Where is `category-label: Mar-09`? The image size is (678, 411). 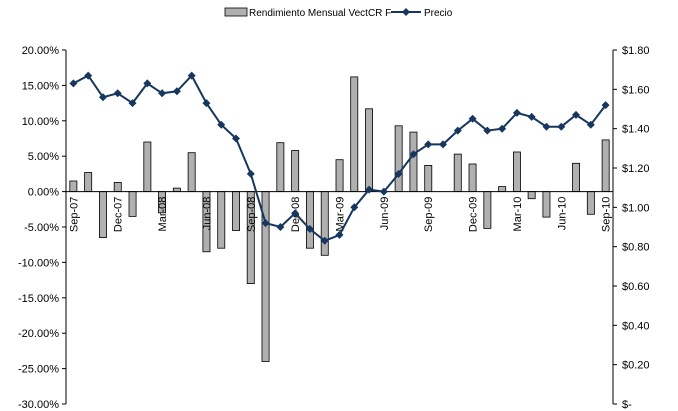 category-label: Mar-09 is located at coordinates (341, 214).